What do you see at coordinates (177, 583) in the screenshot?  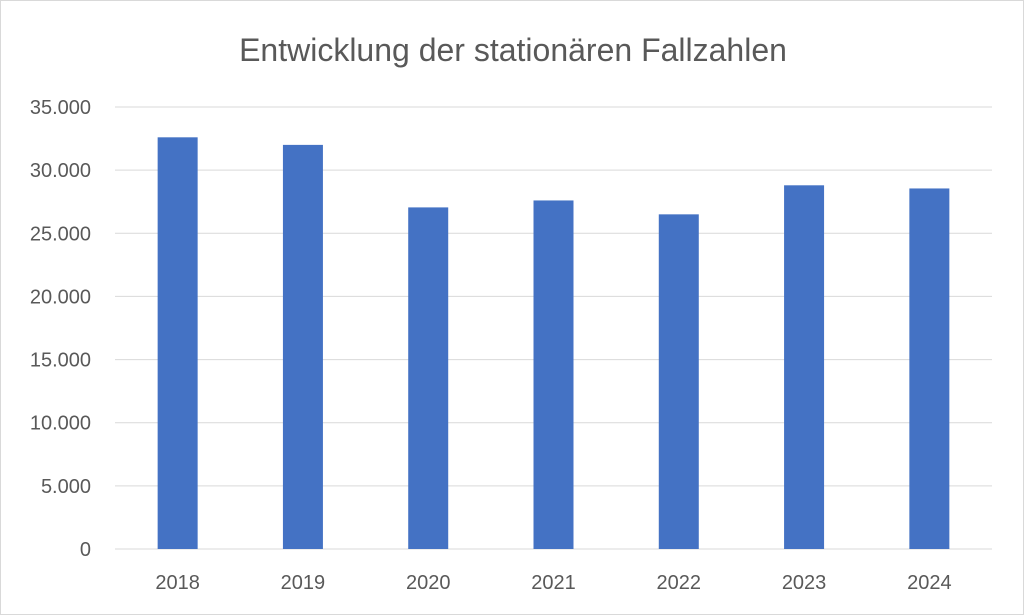 I see `x-tick-label-2018: 2018` at bounding box center [177, 583].